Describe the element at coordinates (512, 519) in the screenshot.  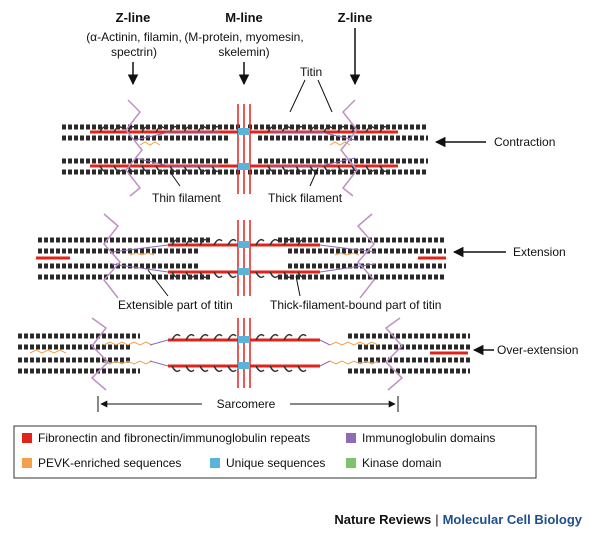
I see `journal-name: Molecular Cell Biology` at that location.